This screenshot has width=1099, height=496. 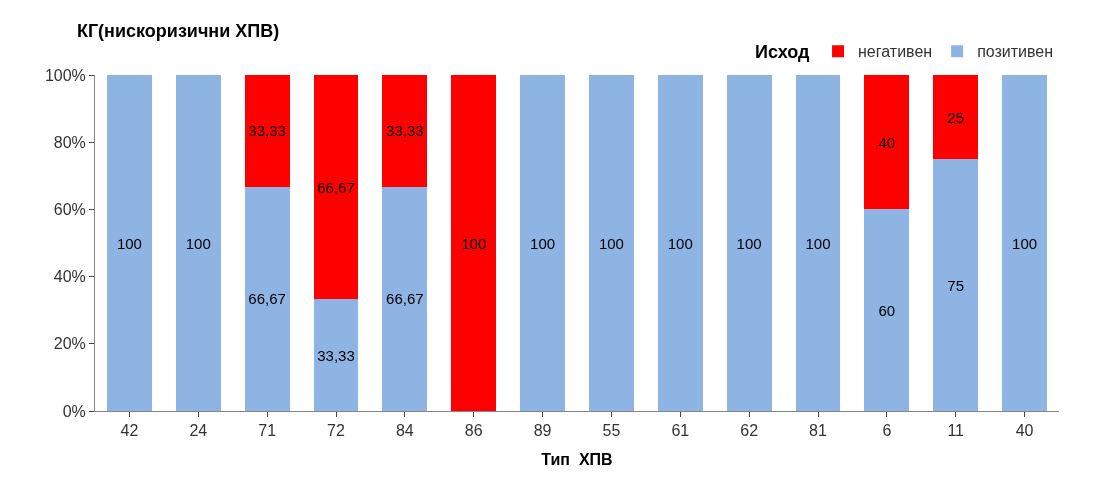 I want to click on x-tick-label: 71, so click(x=267, y=431).